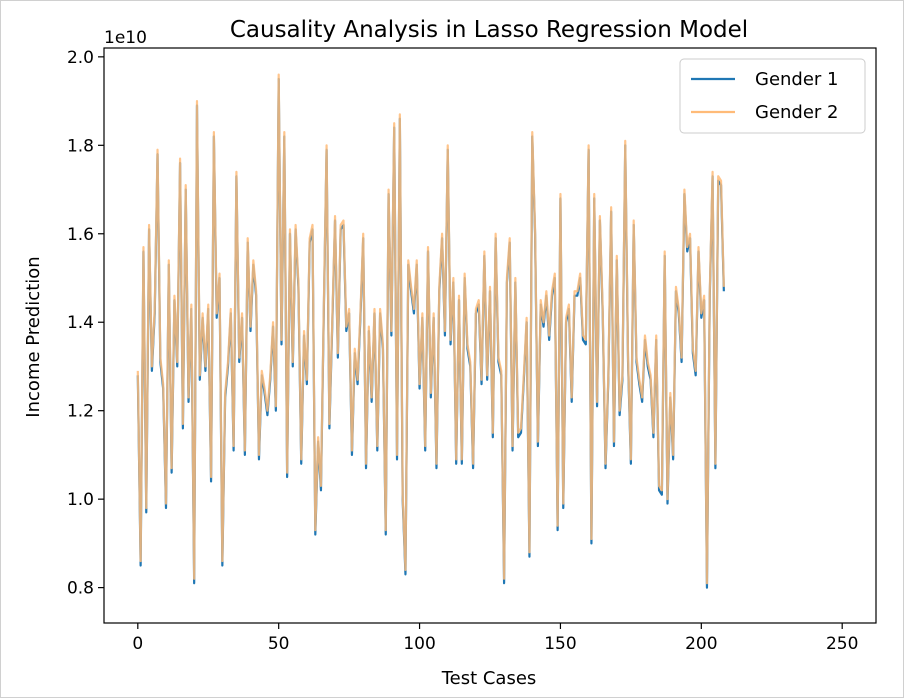 The height and width of the screenshot is (698, 904). Describe the element at coordinates (80, 589) in the screenshot. I see `y-tick-label: 0.8` at that location.